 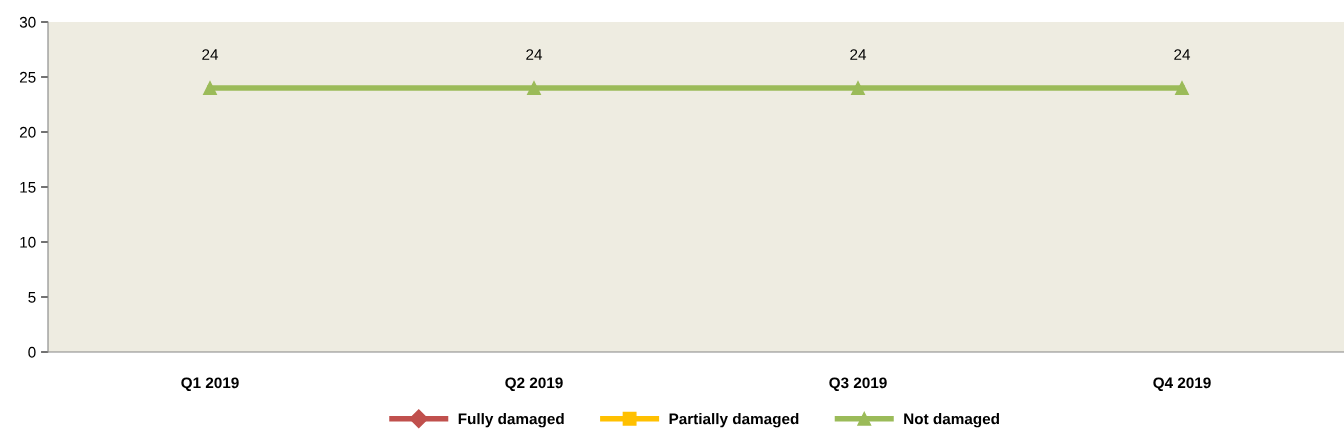 I want to click on y-tick-label: 15, so click(x=28, y=187).